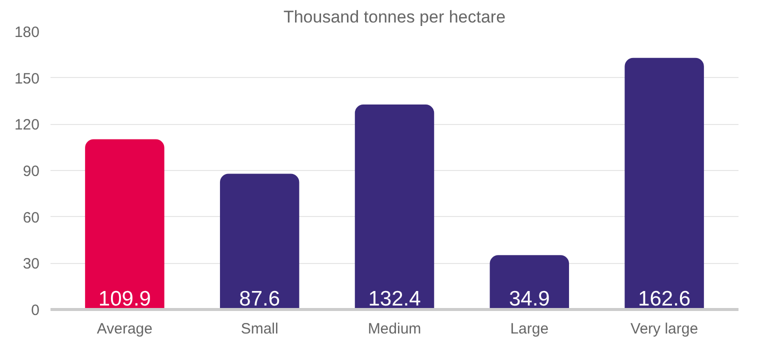 This screenshot has height=340, width=768. What do you see at coordinates (664, 329) in the screenshot?
I see `x-tick-label: Very large` at bounding box center [664, 329].